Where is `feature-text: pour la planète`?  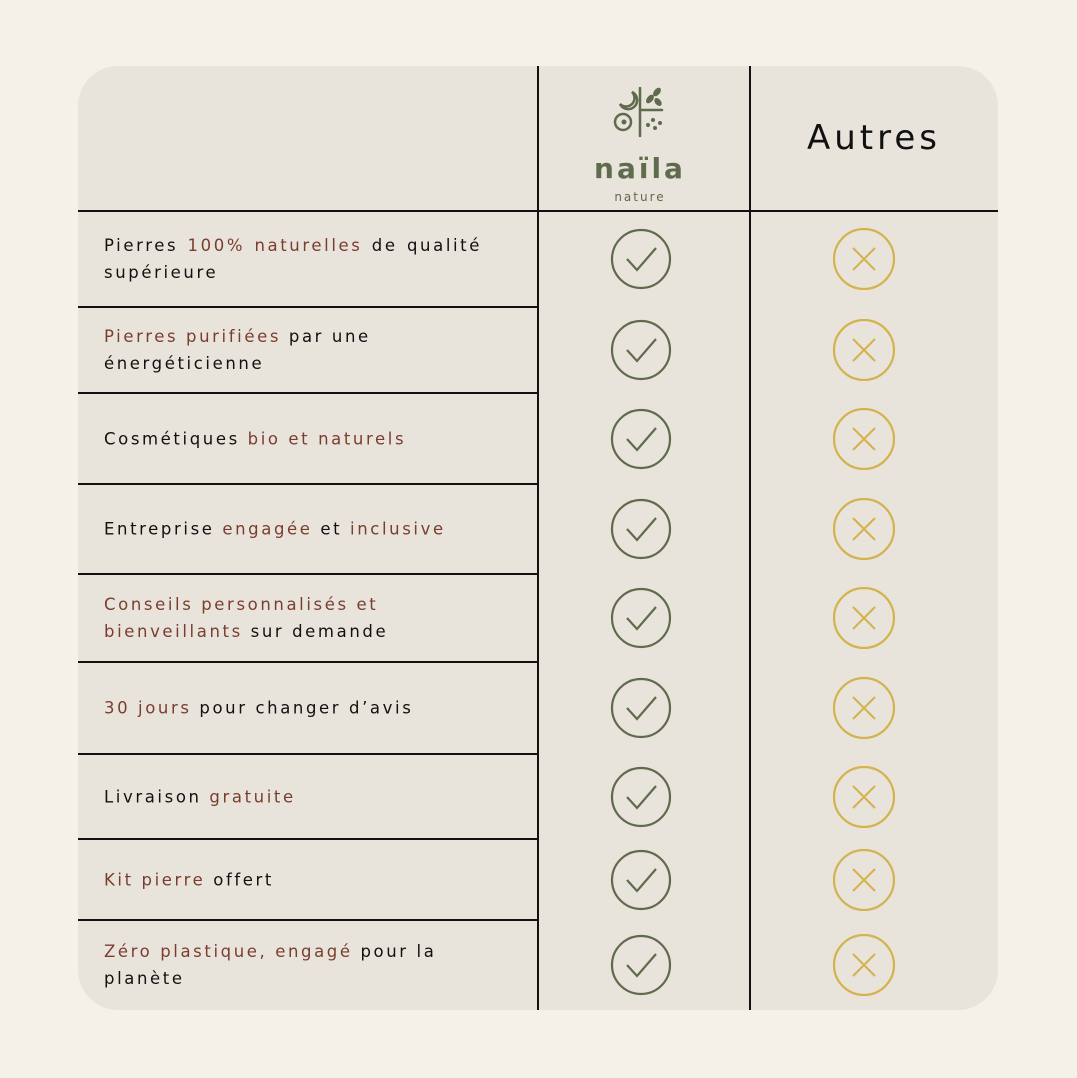
feature-text: pour la planète is located at coordinates (270, 965).